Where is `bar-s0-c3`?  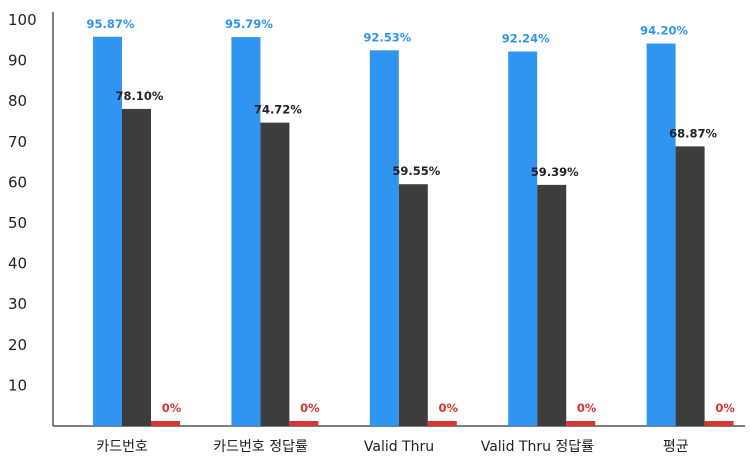
bar-s0-c3 is located at coordinates (523, 238).